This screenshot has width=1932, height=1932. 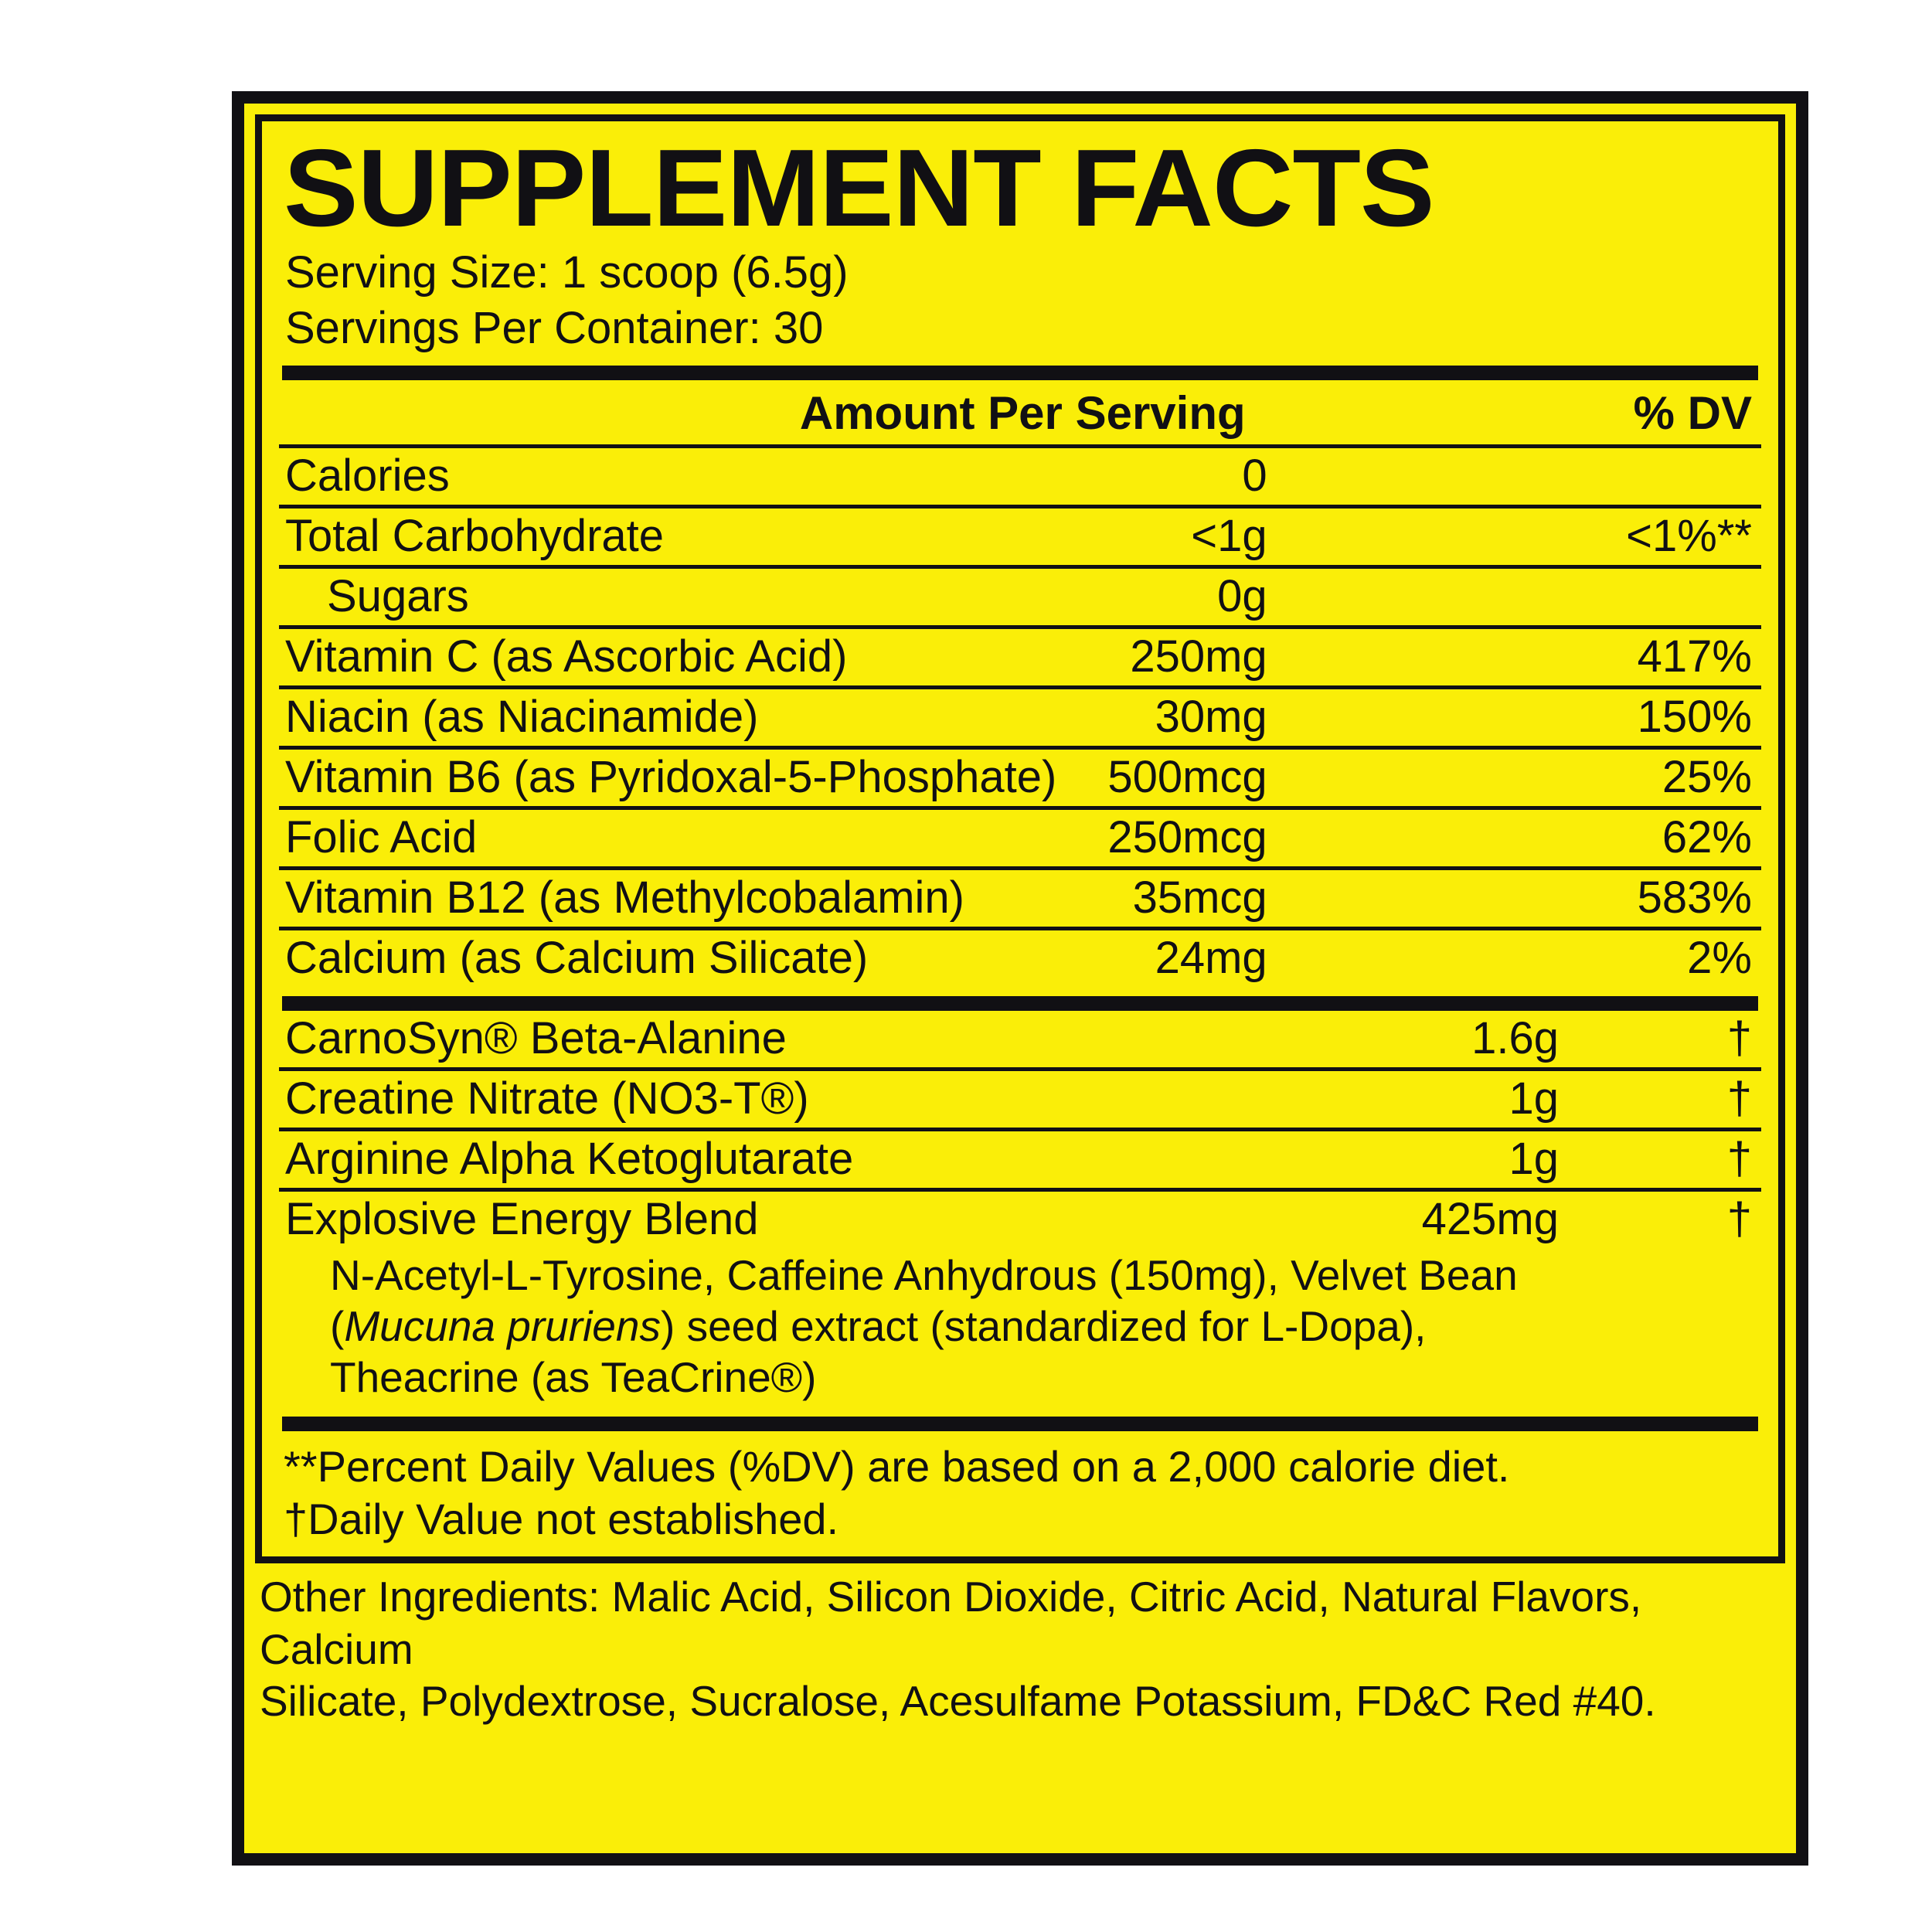 I want to click on nutrient-amount: <1g, so click(x=1020, y=538).